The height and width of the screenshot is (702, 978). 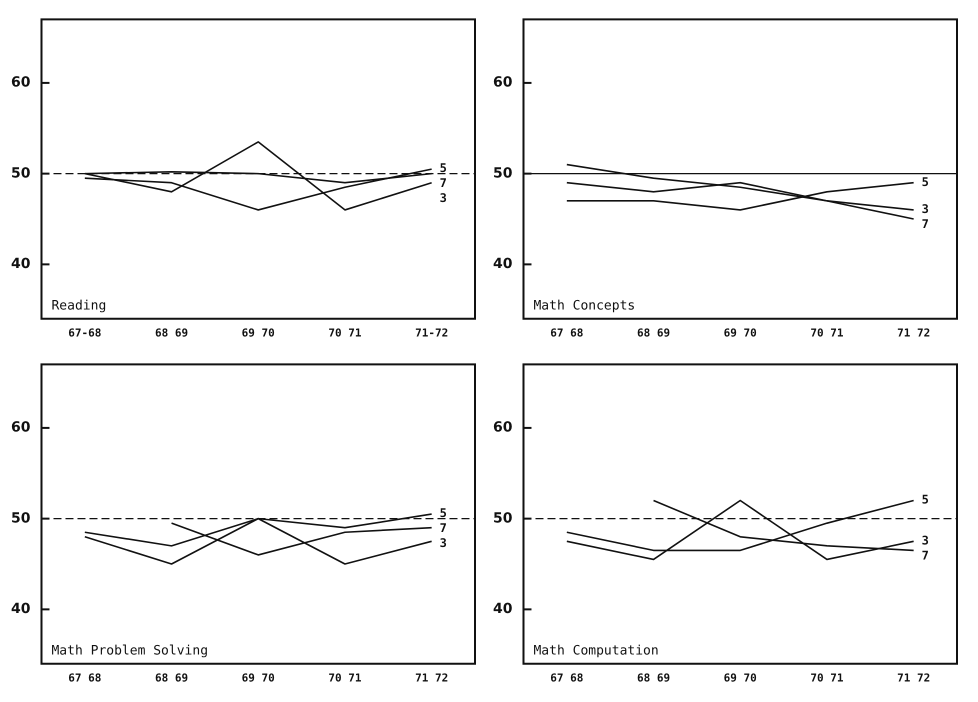 What do you see at coordinates (596, 651) in the screenshot?
I see `annotation: Math Computation` at bounding box center [596, 651].